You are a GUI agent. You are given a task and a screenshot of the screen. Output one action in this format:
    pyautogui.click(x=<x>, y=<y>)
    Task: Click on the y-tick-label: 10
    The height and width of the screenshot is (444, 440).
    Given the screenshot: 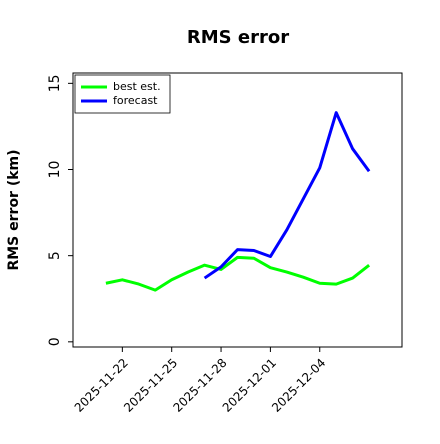 What is the action you would take?
    pyautogui.click(x=55, y=170)
    